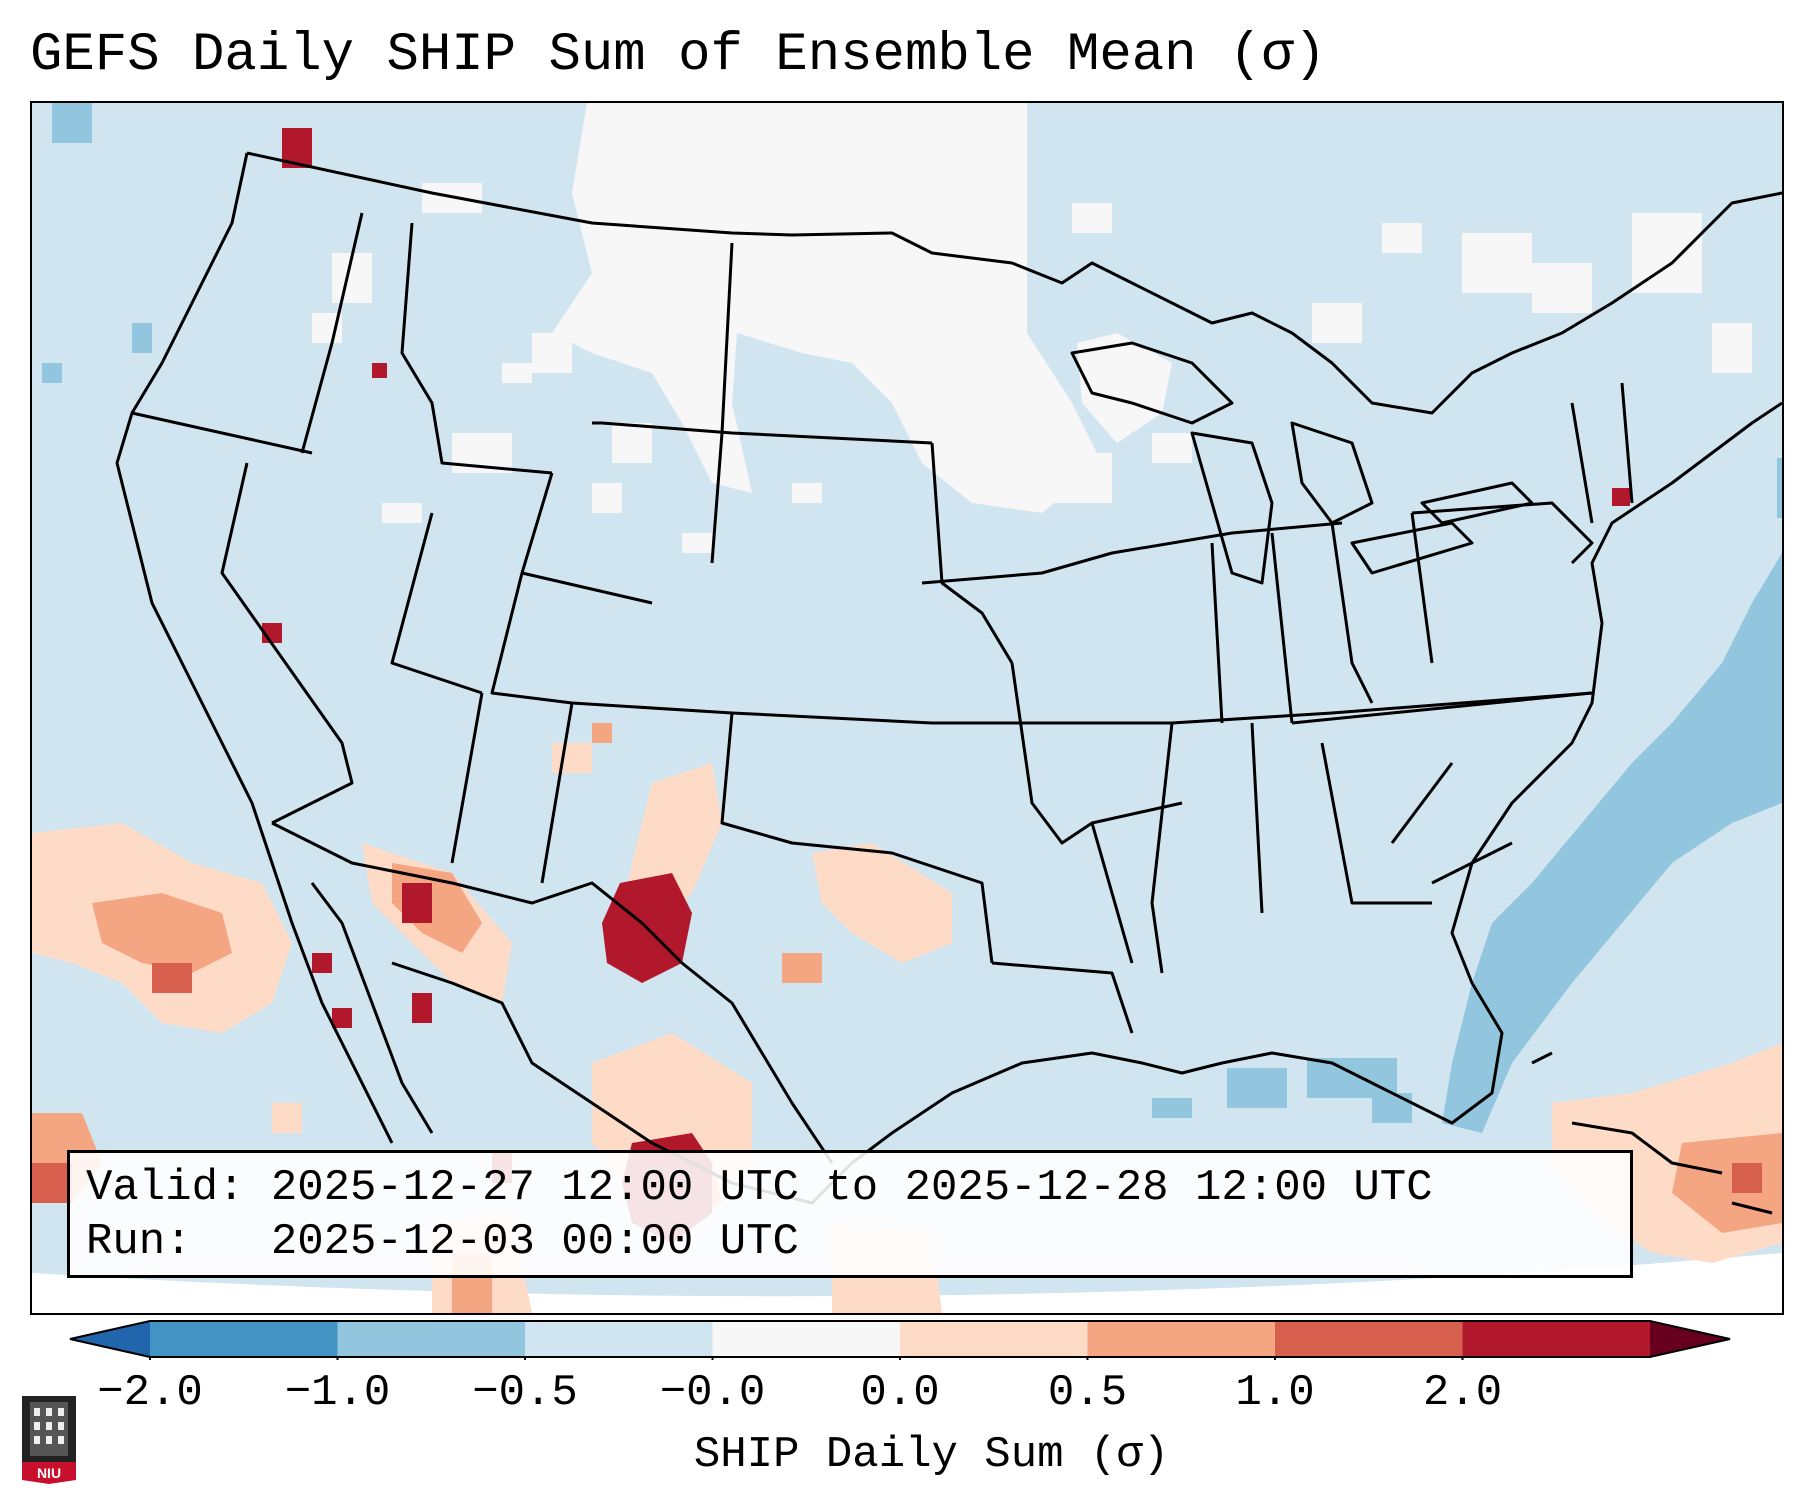  What do you see at coordinates (931, 1455) in the screenshot?
I see `colorbar-label: SHIP Daily Sum (σ)` at bounding box center [931, 1455].